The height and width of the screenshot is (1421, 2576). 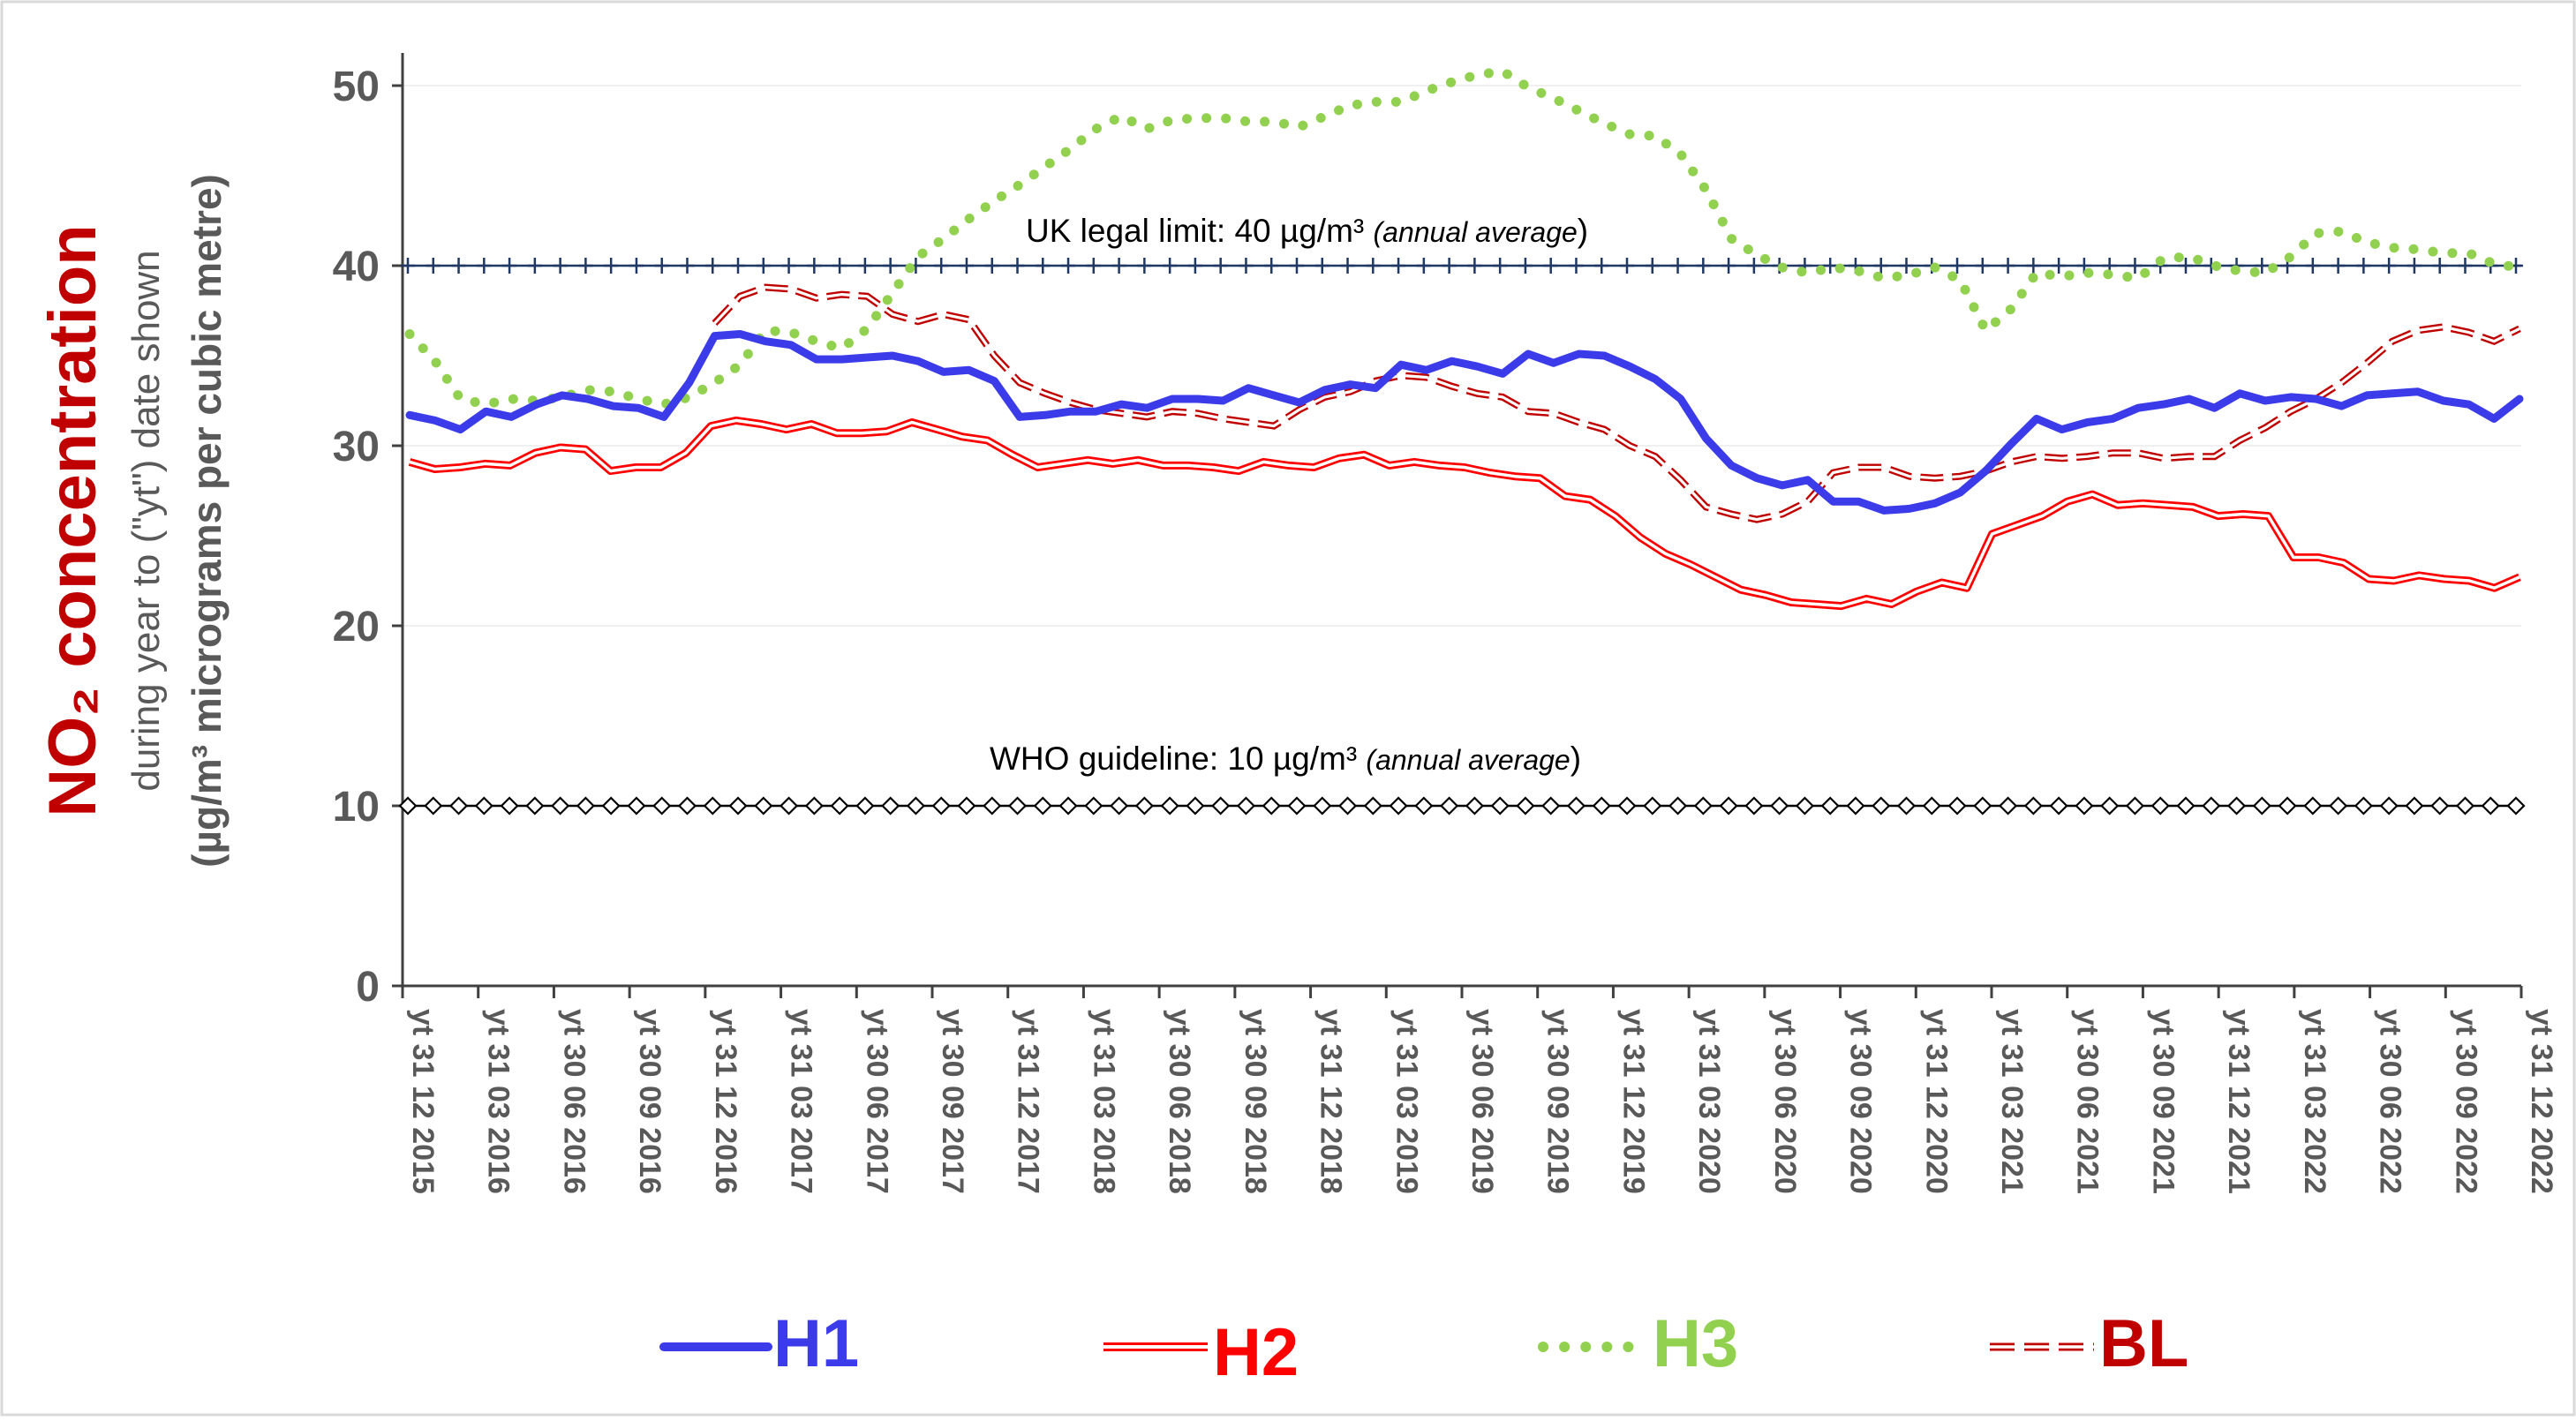 What do you see at coordinates (2315, 1101) in the screenshot?
I see `x-tick-label-group: yt 31 03 2022` at bounding box center [2315, 1101].